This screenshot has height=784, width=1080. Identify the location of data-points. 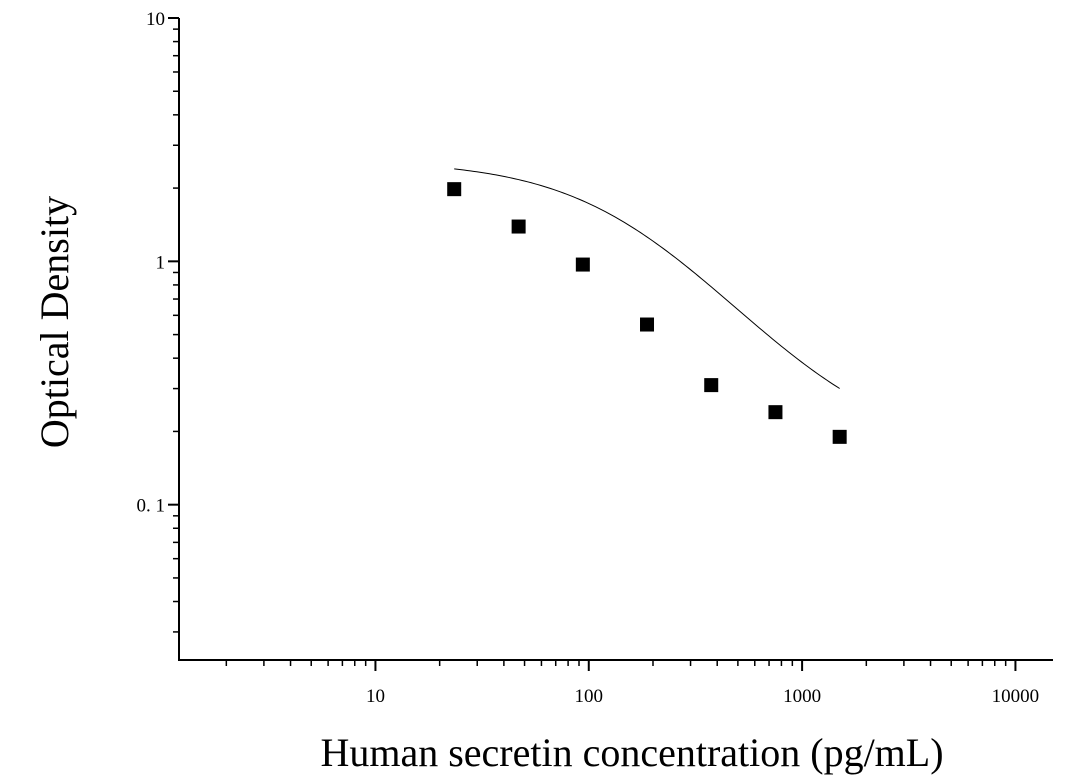
(647, 313).